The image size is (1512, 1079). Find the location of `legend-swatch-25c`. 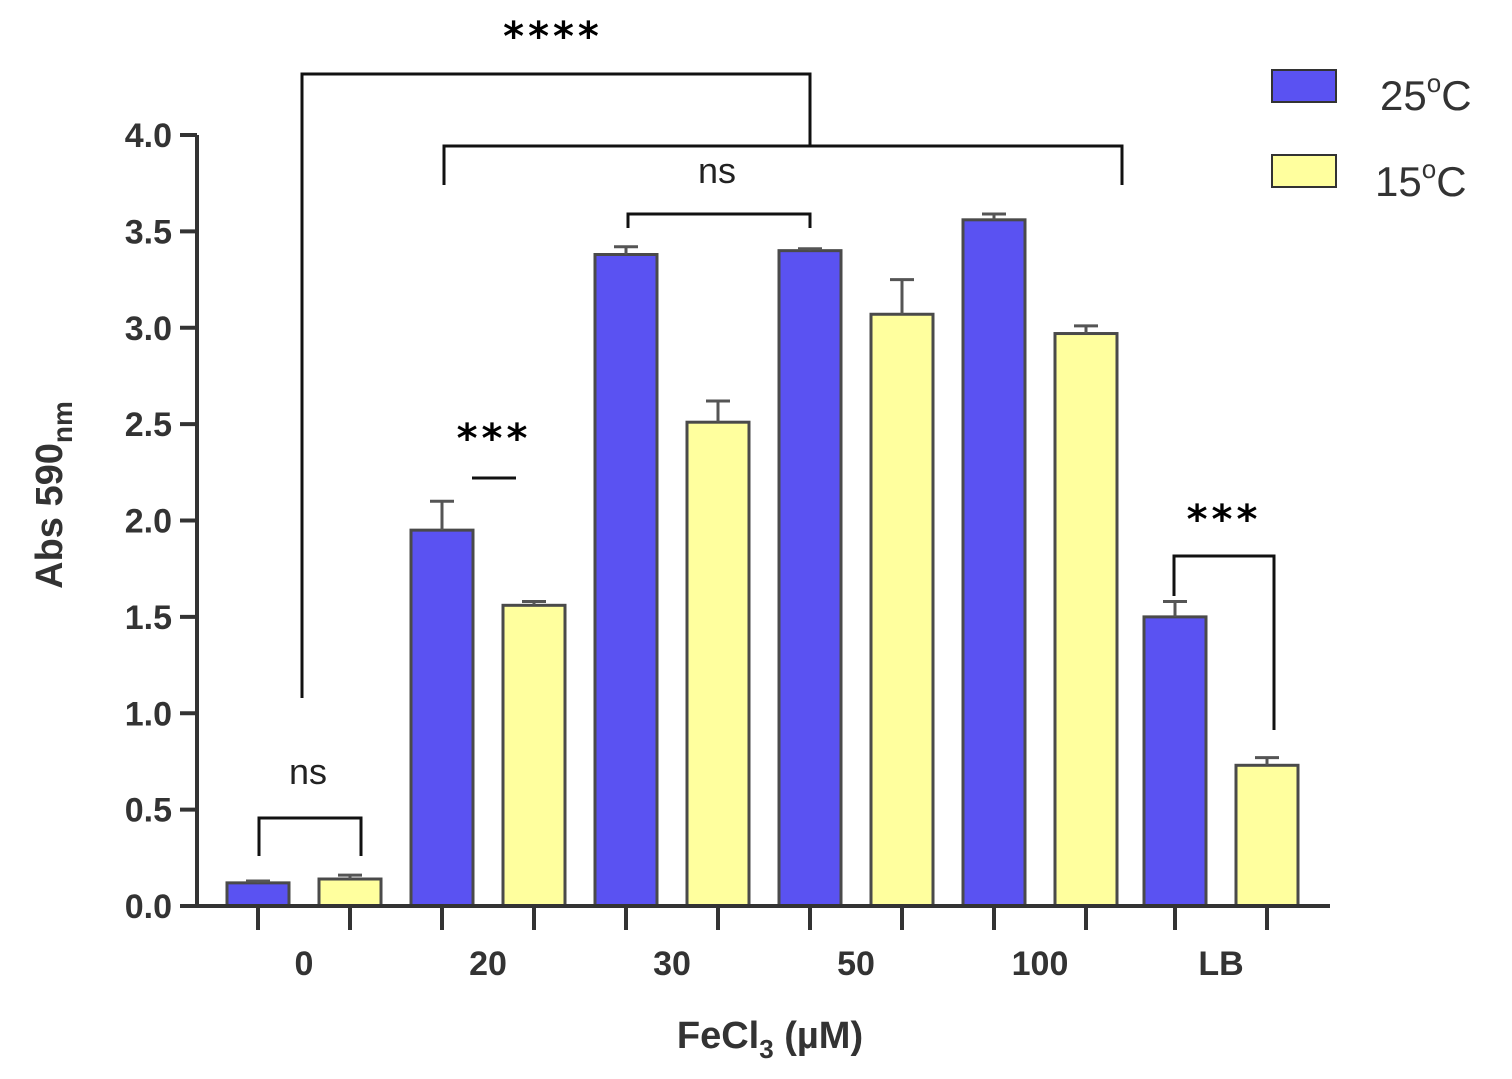

legend-swatch-25c is located at coordinates (1304, 86).